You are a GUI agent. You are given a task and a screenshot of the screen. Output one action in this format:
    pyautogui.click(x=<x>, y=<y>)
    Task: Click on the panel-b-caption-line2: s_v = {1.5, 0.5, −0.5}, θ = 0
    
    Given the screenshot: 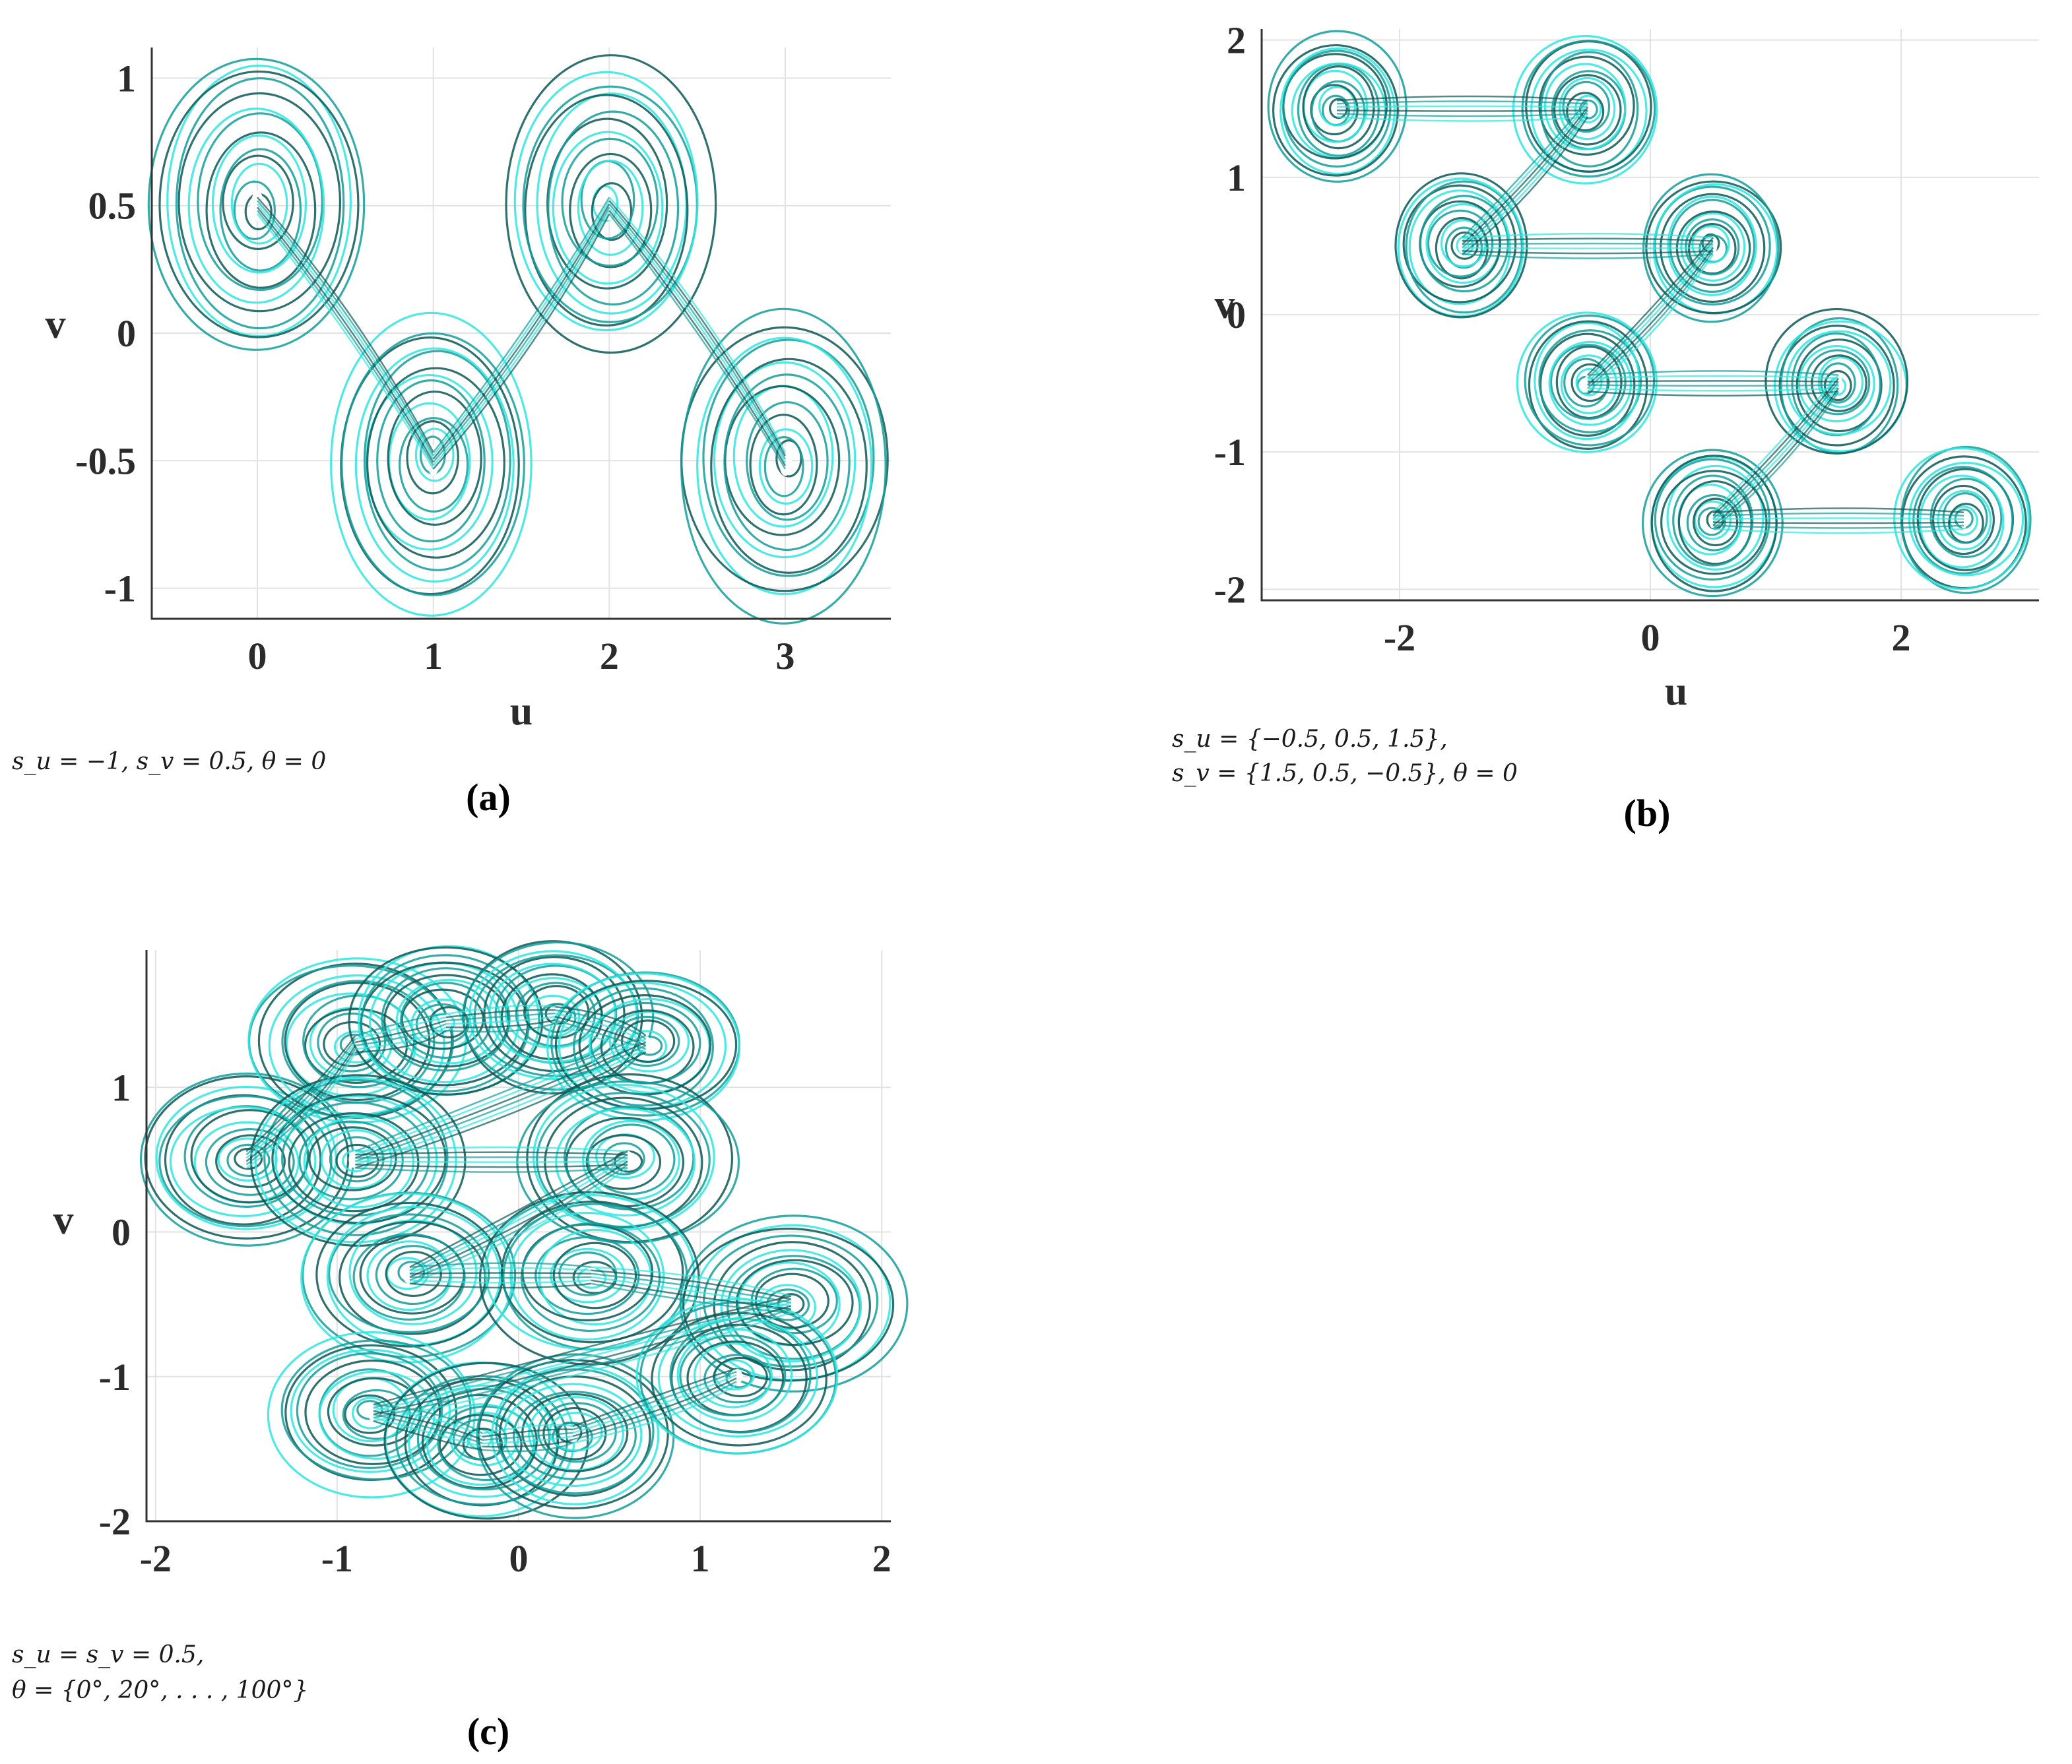 What is the action you would take?
    pyautogui.click(x=1345, y=774)
    